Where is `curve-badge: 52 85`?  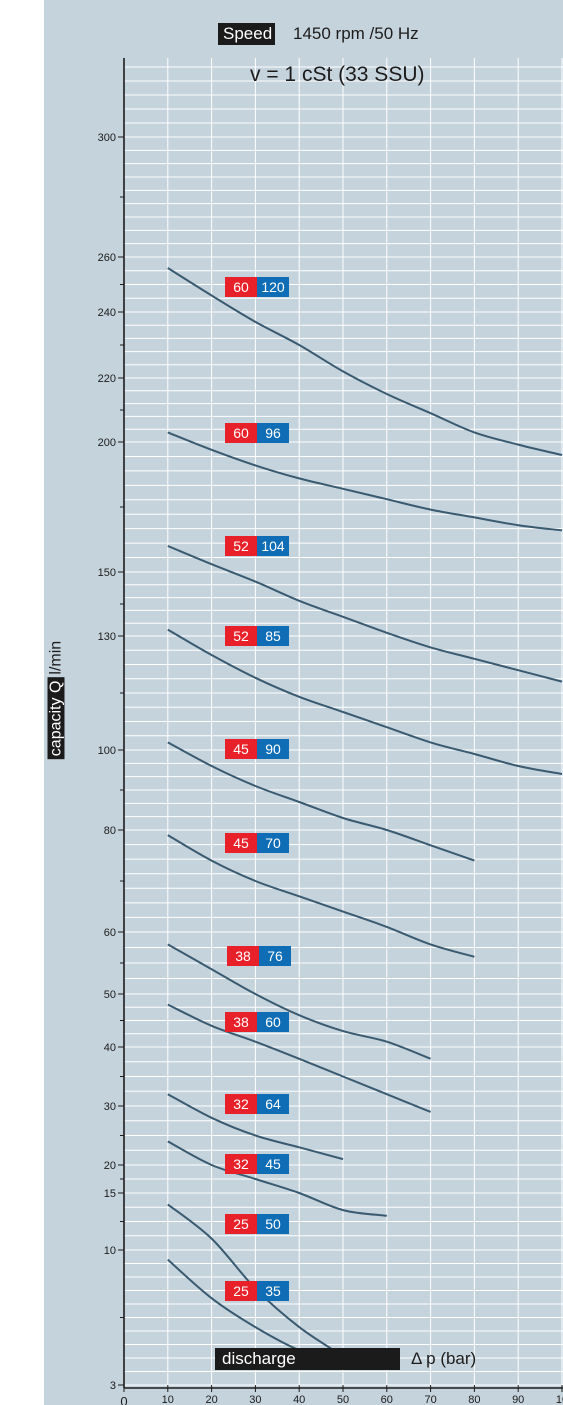
curve-badge: 52 85 is located at coordinates (257, 636).